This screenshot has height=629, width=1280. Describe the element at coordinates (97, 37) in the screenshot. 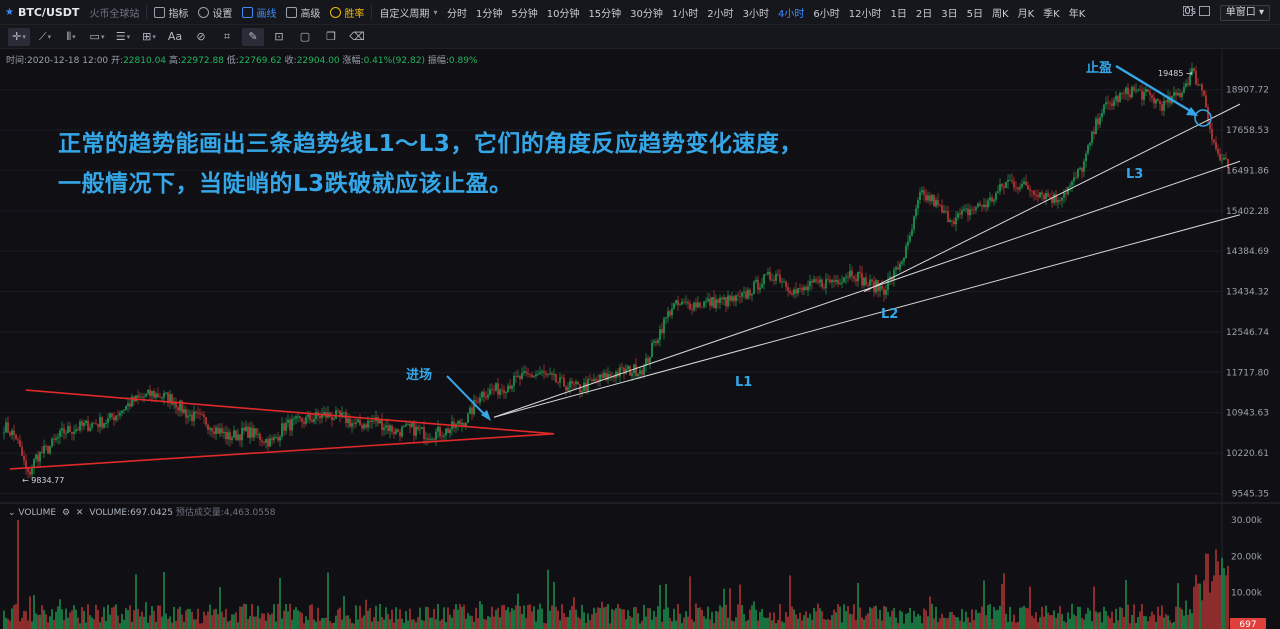

I see `rectangle-tool-icon: ▭` at that location.